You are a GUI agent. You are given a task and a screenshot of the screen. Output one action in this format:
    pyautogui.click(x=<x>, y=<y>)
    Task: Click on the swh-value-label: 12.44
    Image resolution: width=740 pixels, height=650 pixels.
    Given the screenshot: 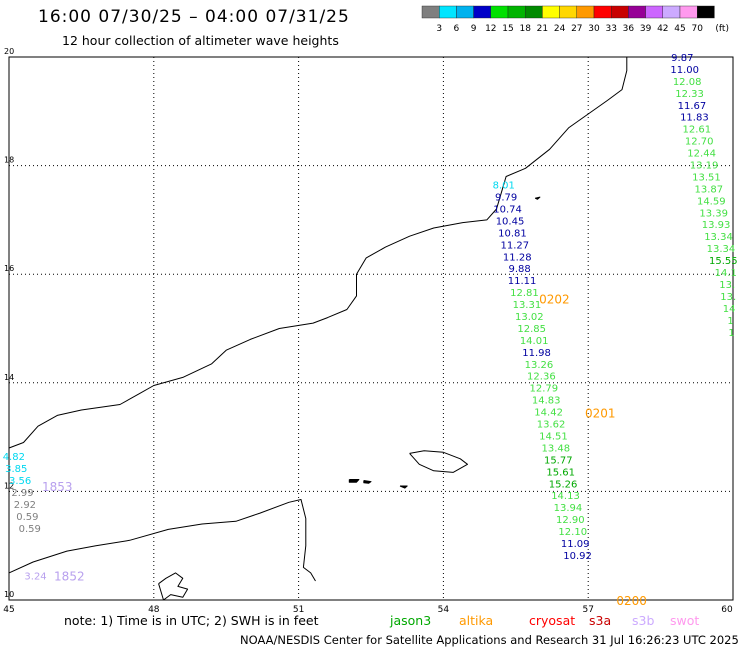 What is the action you would take?
    pyautogui.click(x=701, y=154)
    